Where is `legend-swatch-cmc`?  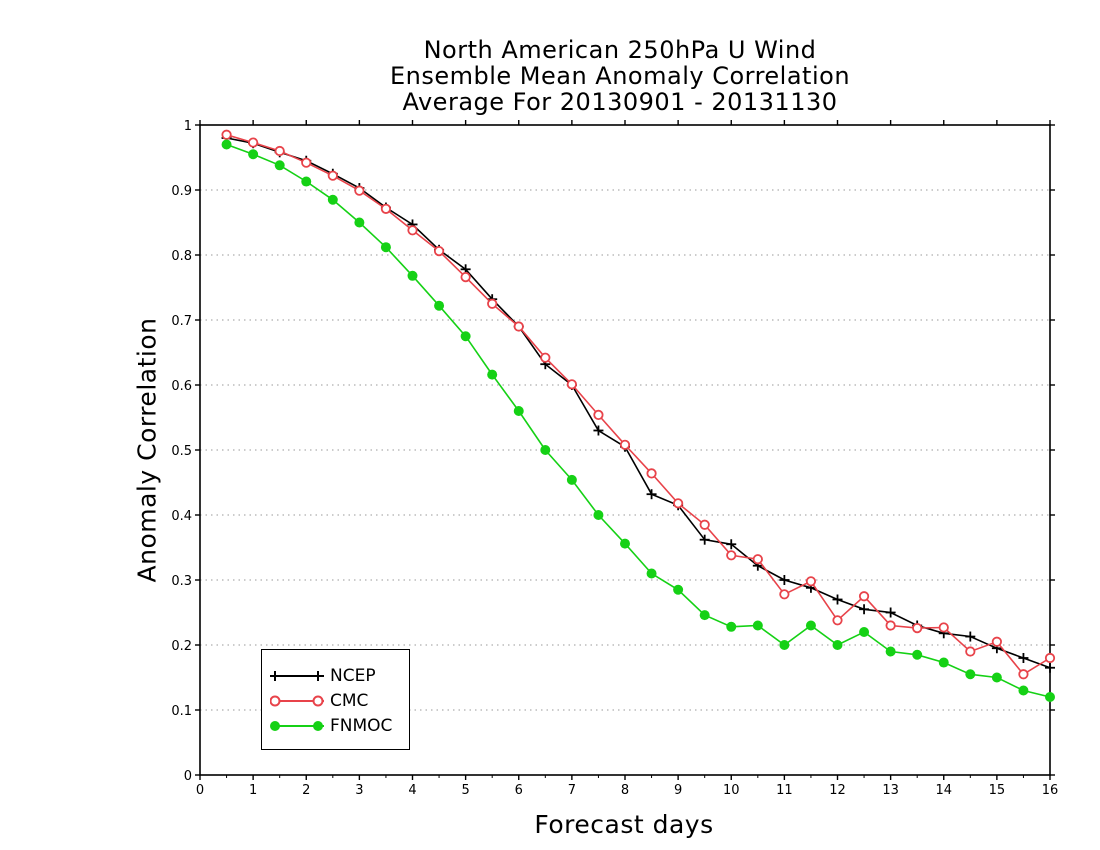
legend-swatch-cmc is located at coordinates (297, 701).